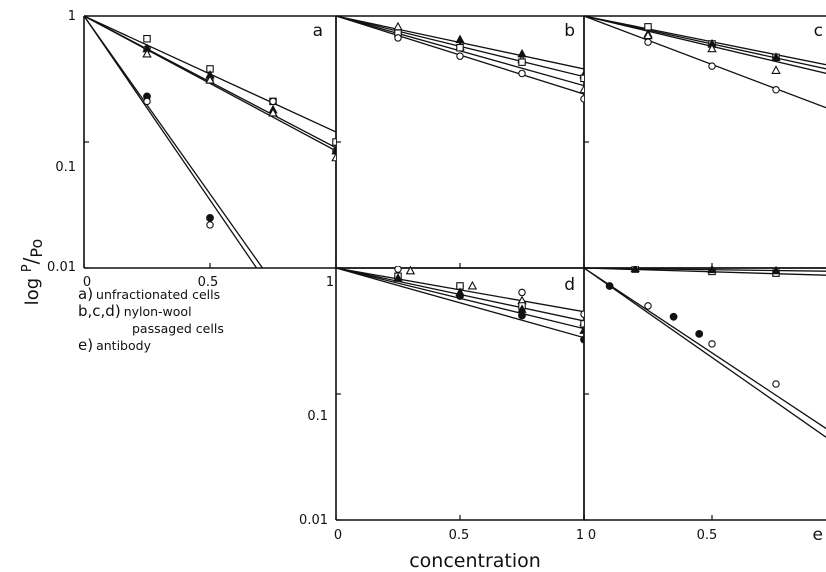 The width and height of the screenshot is (826, 572). Describe the element at coordinates (488, 62) in the screenshot. I see `points-group-b` at that location.